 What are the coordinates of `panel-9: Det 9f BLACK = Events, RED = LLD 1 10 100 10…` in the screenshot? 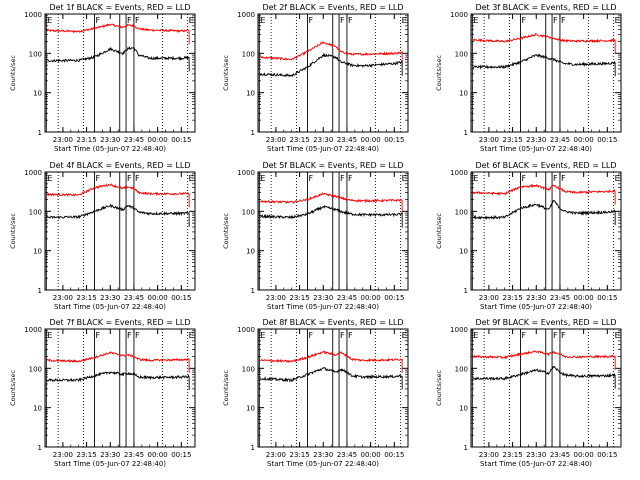 It's located at (528, 393).